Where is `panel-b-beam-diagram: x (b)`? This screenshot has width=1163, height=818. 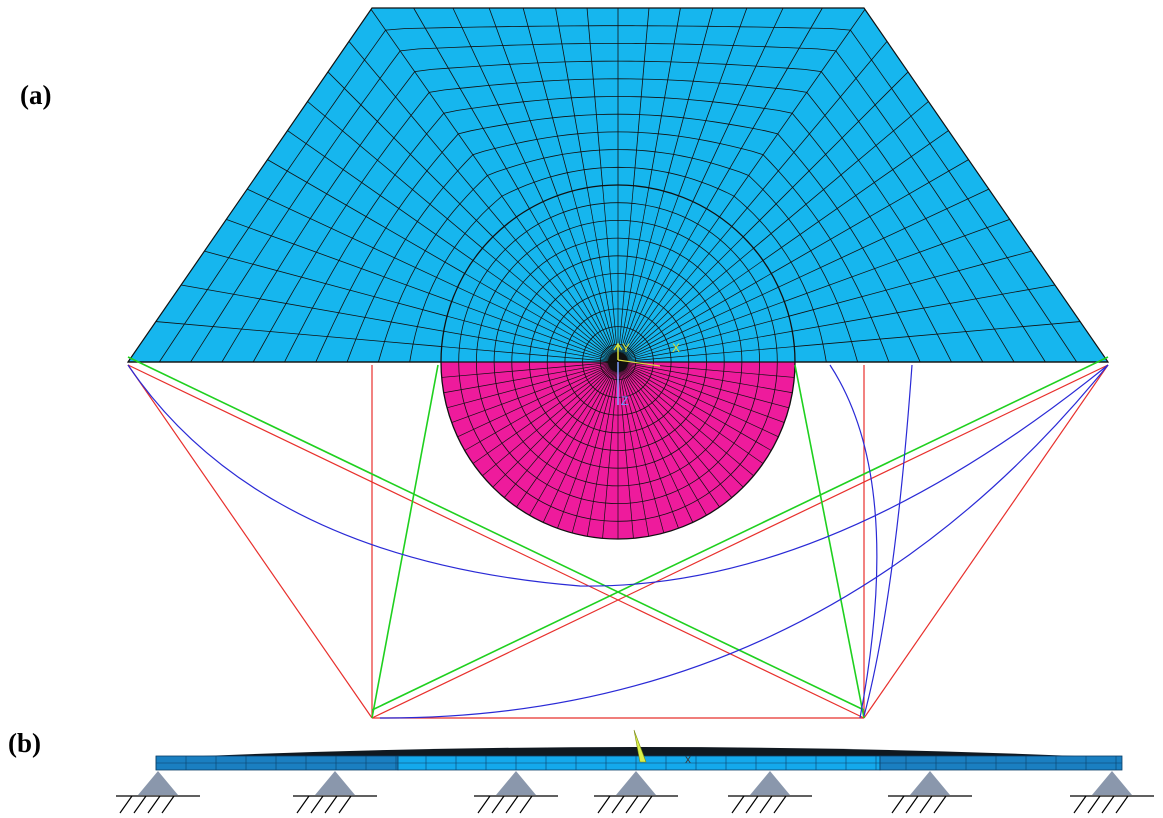 panel-b-beam-diagram: x (b) is located at coordinates (581, 771).